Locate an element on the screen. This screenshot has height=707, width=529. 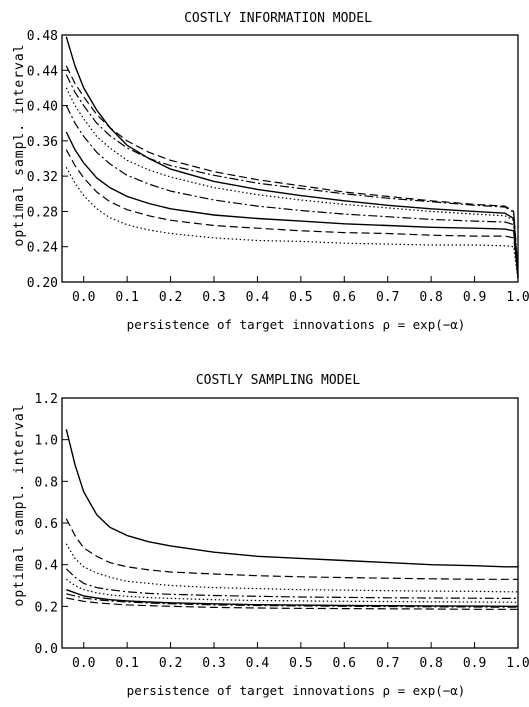
chart-title: COSTLY SAMPLING MODEL is located at coordinates (278, 380).